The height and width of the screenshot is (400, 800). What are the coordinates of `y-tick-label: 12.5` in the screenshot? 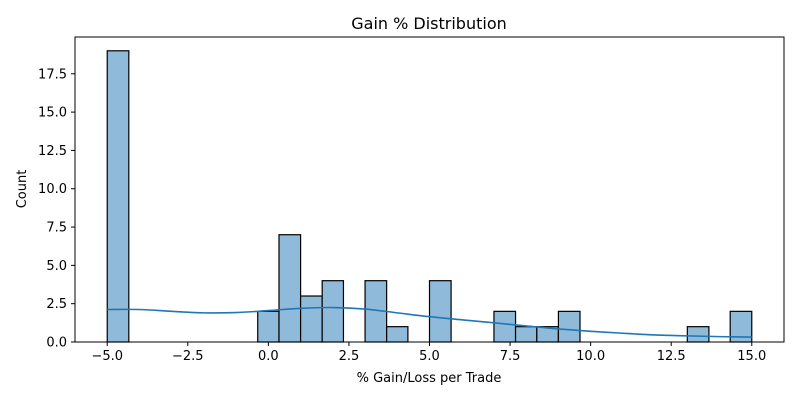 It's located at (52, 151).